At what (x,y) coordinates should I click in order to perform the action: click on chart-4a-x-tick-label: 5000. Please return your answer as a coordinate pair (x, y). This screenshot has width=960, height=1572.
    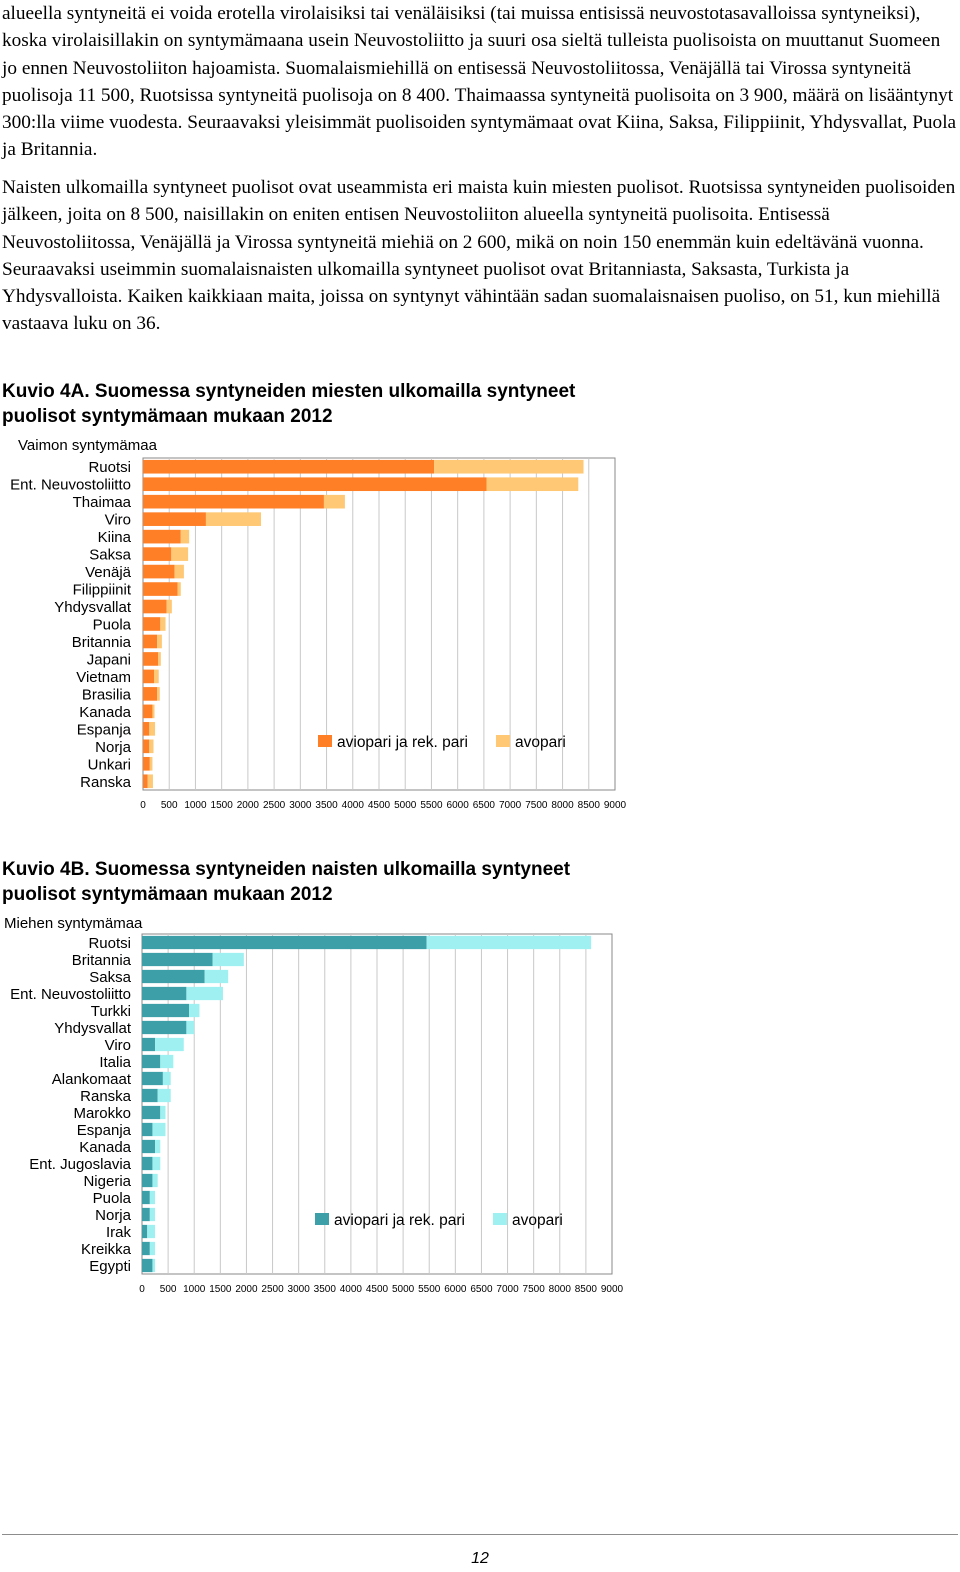
    Looking at the image, I should click on (405, 805).